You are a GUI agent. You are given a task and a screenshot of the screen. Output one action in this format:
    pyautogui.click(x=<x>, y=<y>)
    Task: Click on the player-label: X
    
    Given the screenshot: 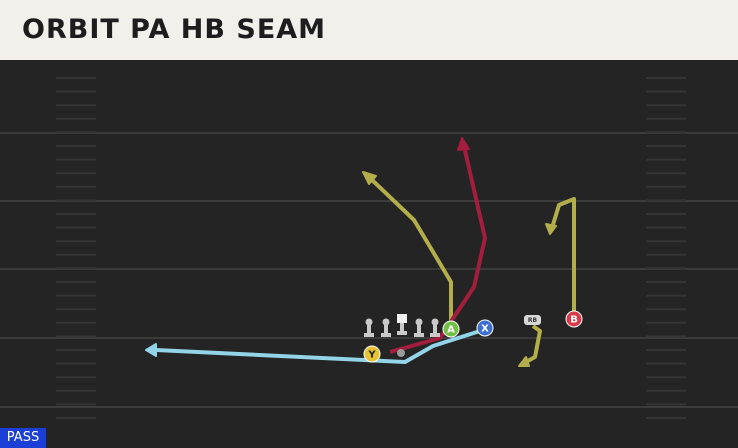 What is the action you would take?
    pyautogui.click(x=485, y=329)
    